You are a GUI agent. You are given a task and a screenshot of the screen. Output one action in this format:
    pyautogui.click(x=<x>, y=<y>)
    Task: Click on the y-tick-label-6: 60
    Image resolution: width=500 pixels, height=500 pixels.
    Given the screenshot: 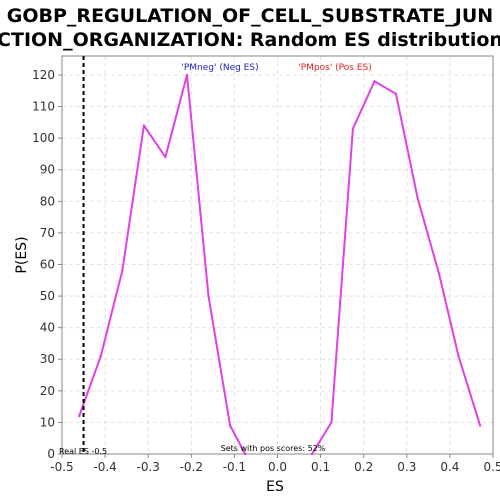 What is the action you would take?
    pyautogui.click(x=47, y=264)
    